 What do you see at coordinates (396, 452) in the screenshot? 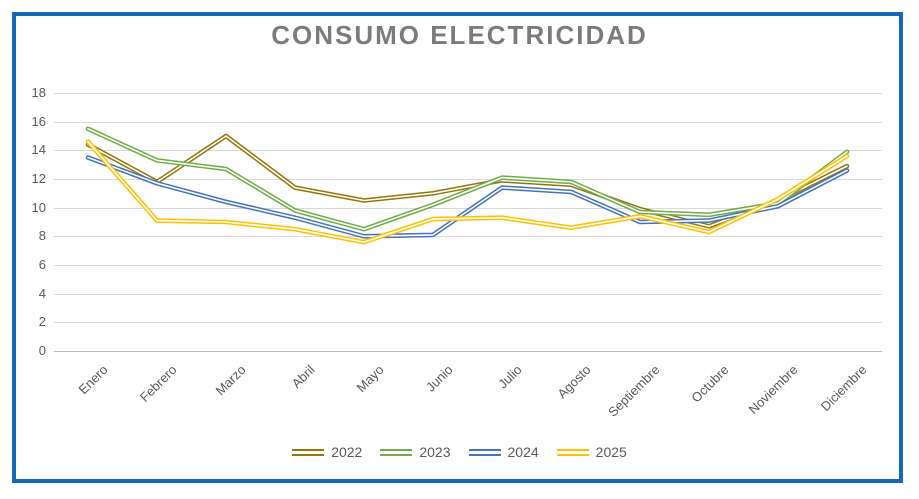
I see `legend-swatch-2023` at bounding box center [396, 452].